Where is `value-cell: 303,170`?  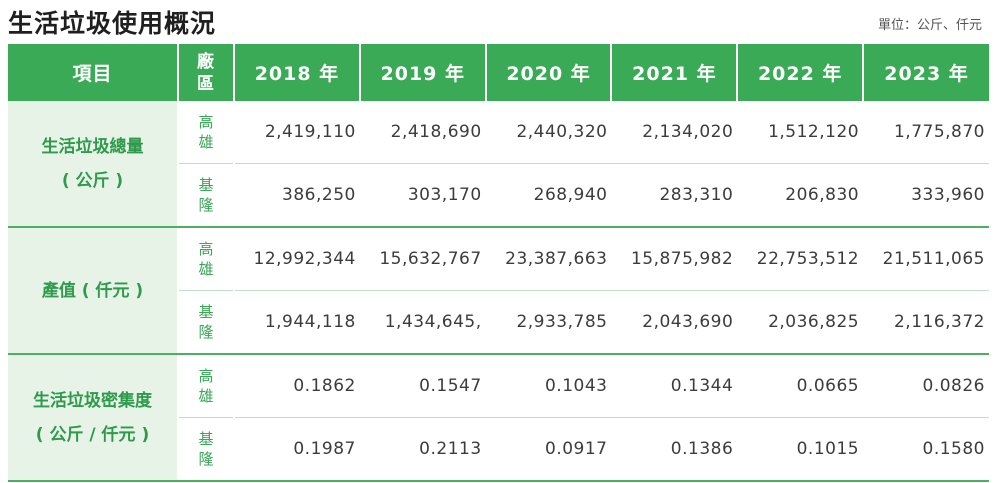
value-cell: 303,170 is located at coordinates (422, 195).